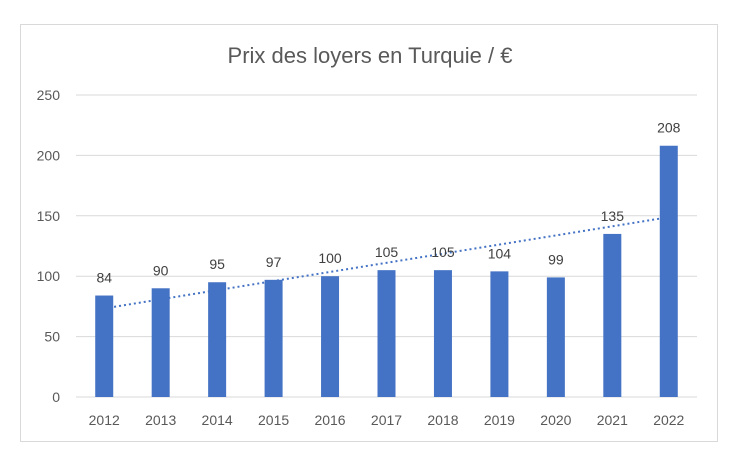 The width and height of the screenshot is (740, 466). Describe the element at coordinates (612, 420) in the screenshot. I see `x-tick-label: 2021` at that location.